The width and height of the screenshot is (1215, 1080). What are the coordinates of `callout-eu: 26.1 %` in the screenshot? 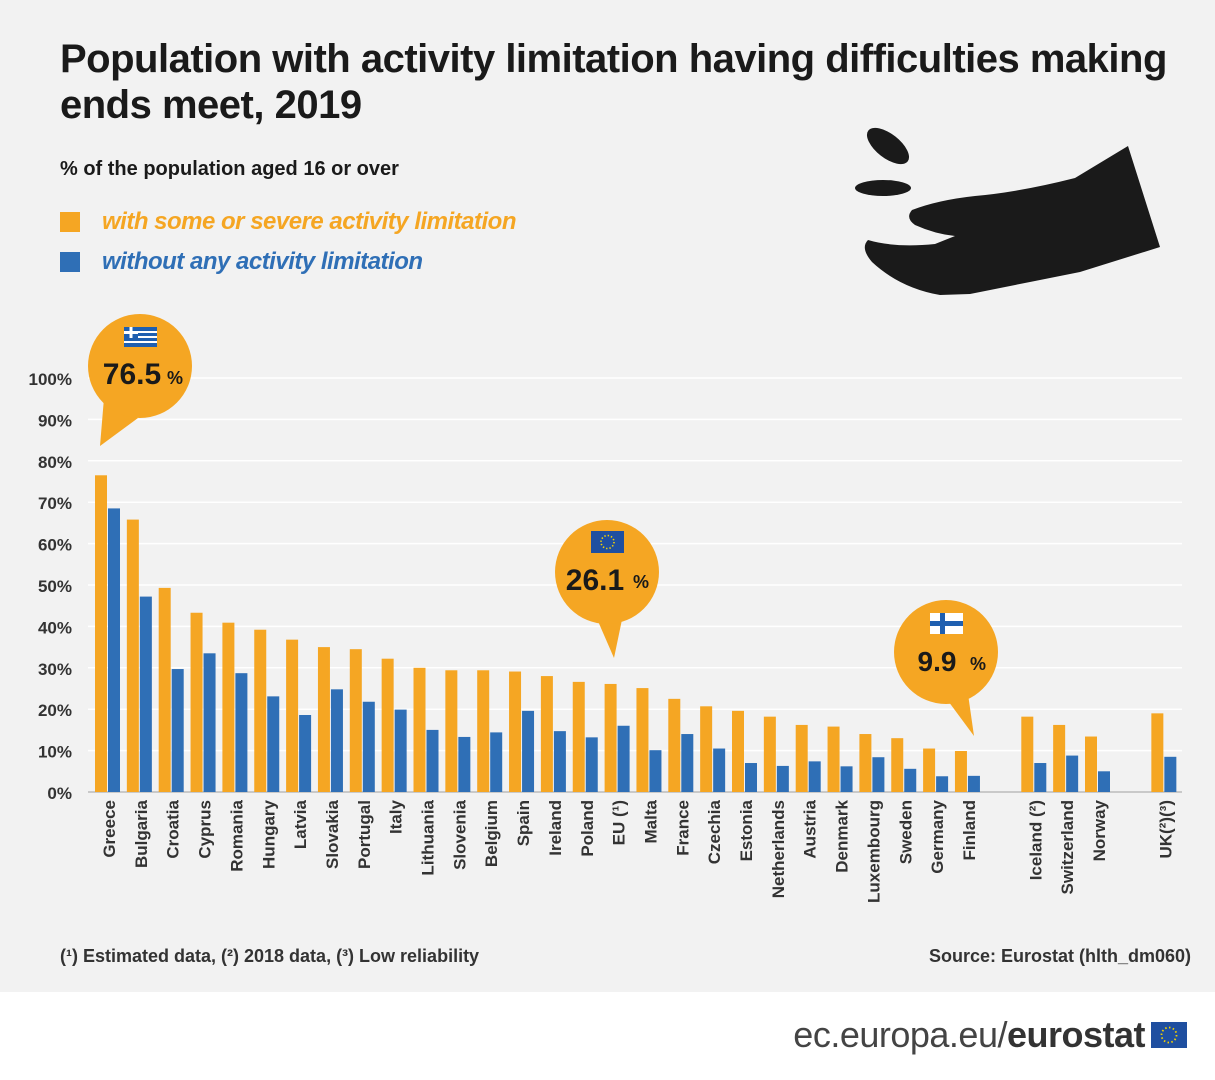 It's located at (607, 589).